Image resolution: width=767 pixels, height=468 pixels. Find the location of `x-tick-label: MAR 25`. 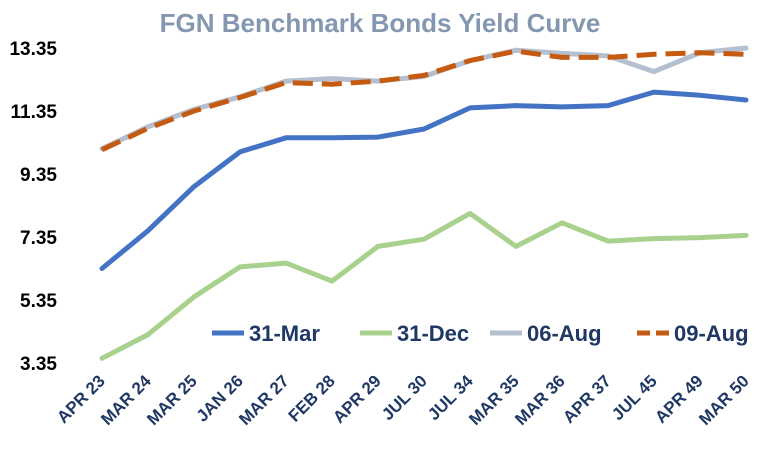

x-tick-label: MAR 25 is located at coordinates (172, 400).